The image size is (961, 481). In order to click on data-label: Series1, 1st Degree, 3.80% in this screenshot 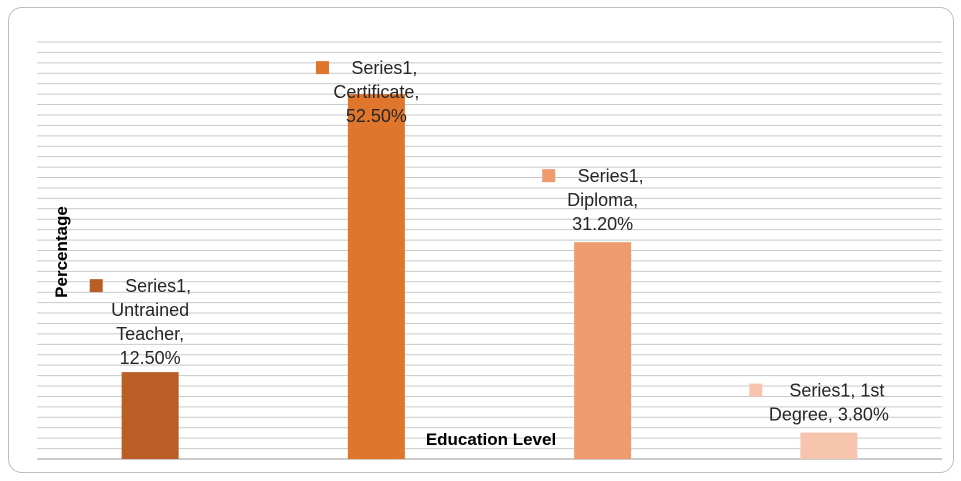, I will do `click(819, 403)`.